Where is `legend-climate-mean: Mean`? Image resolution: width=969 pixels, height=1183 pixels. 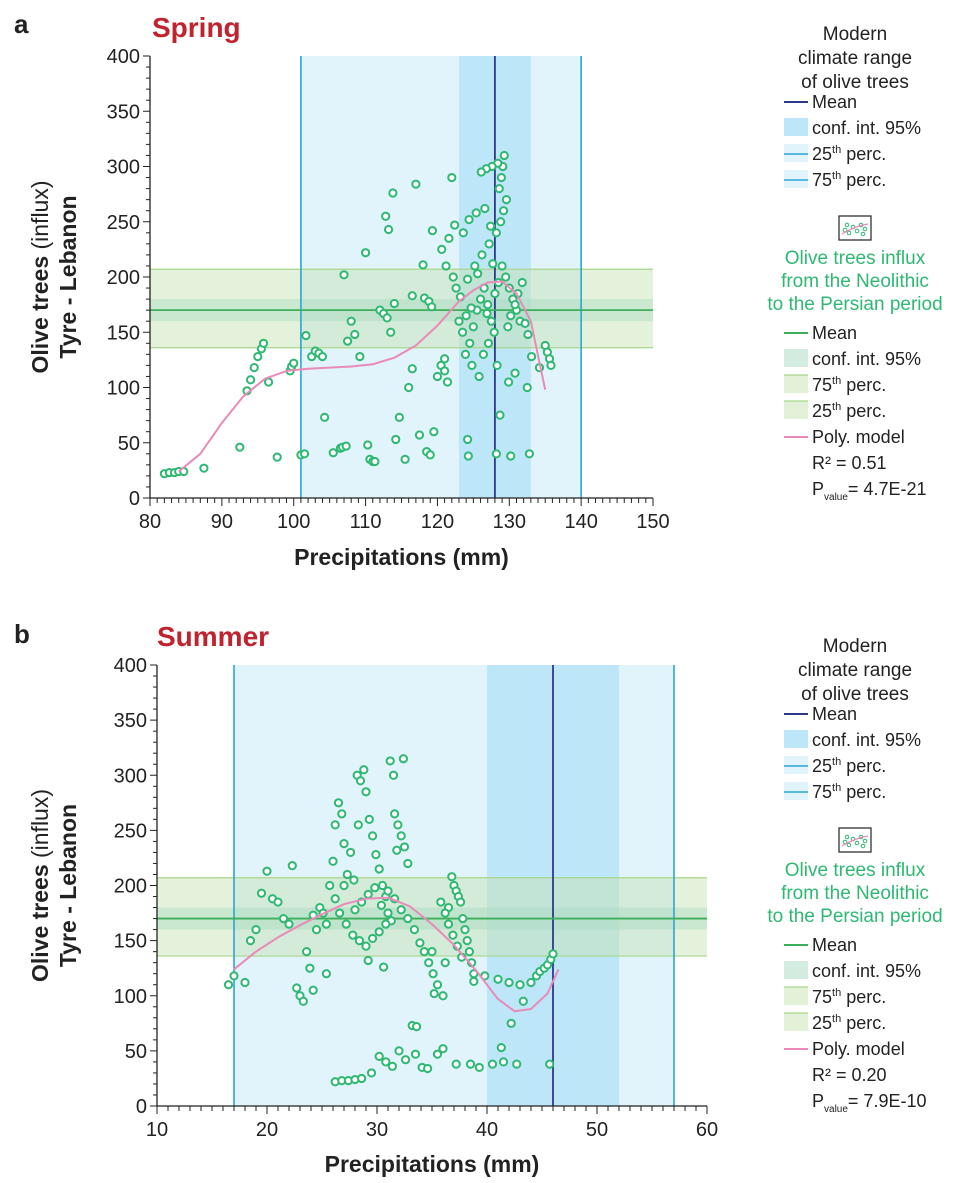
legend-climate-mean: Mean is located at coordinates (834, 102).